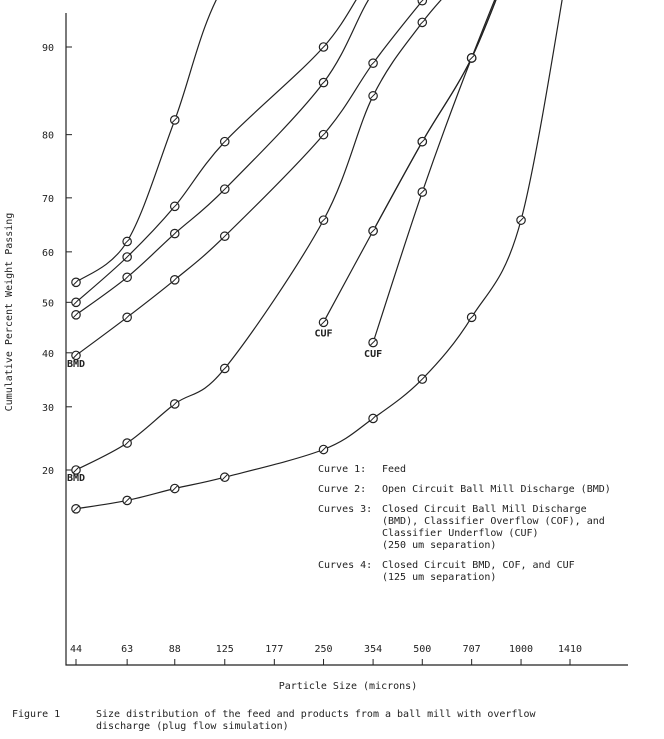 This screenshot has height=739, width=664. I want to click on x-tick-label: 177, so click(274, 649).